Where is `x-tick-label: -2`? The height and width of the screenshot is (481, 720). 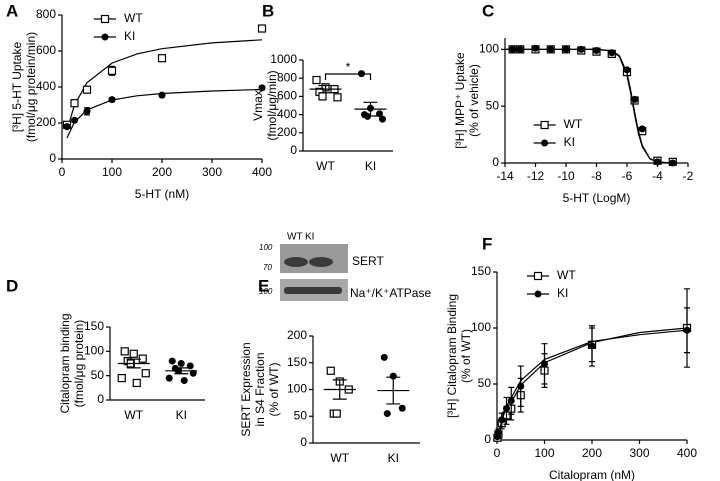 x-tick-label: -2 is located at coordinates (688, 176).